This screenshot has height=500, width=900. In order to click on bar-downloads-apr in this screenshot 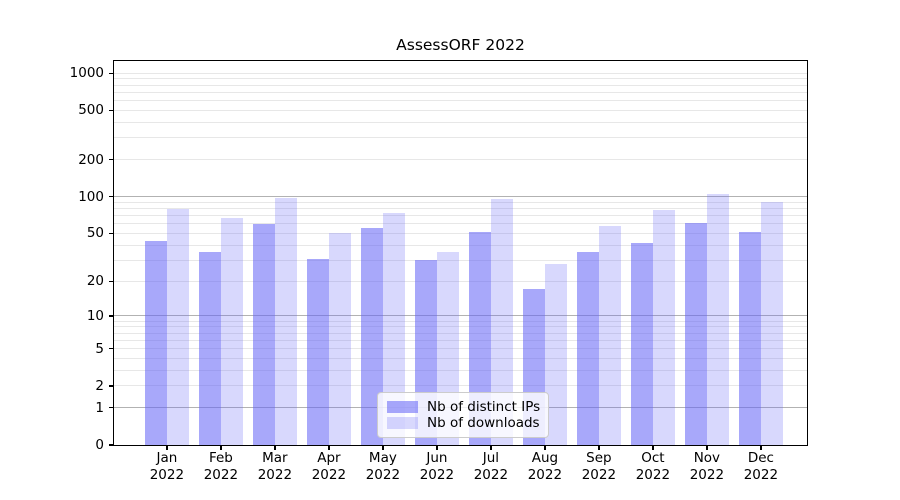, I will do `click(339, 339)`.